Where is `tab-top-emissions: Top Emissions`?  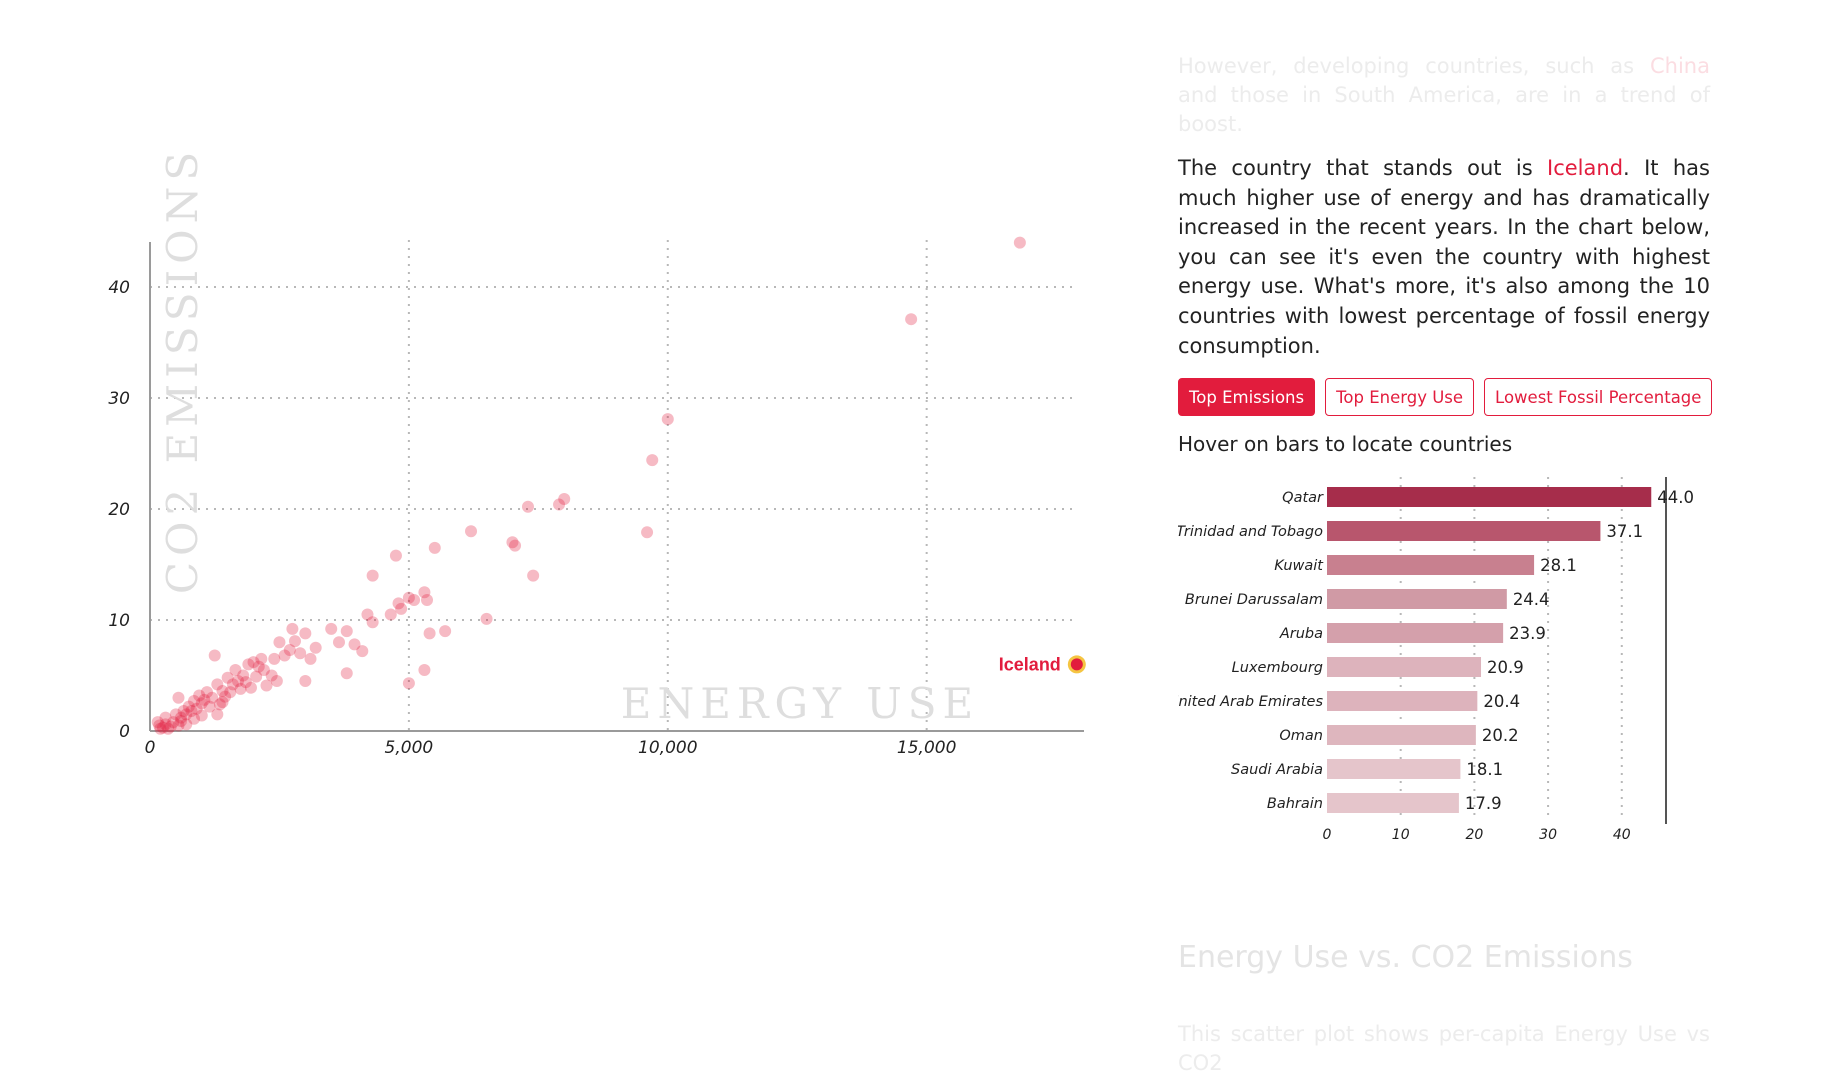
tab-top-emissions: Top Emissions is located at coordinates (1247, 397).